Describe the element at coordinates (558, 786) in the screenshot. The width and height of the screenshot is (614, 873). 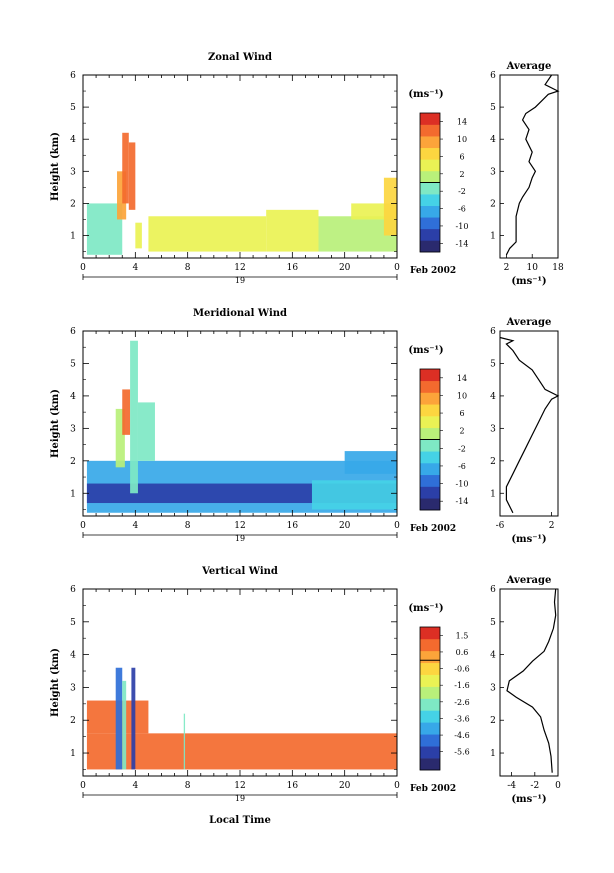
I see `average-x-tick-label: 0` at that location.